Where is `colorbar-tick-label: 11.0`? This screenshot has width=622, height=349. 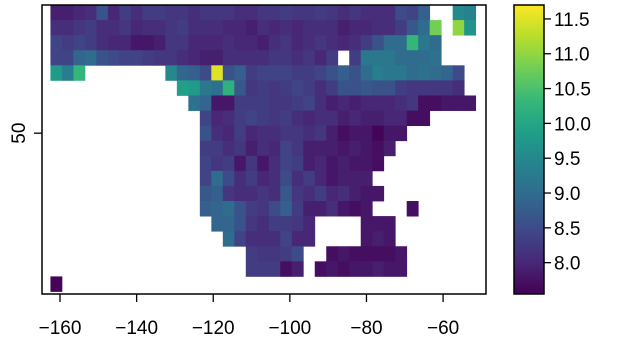 colorbar-tick-label: 11.0 is located at coordinates (572, 55).